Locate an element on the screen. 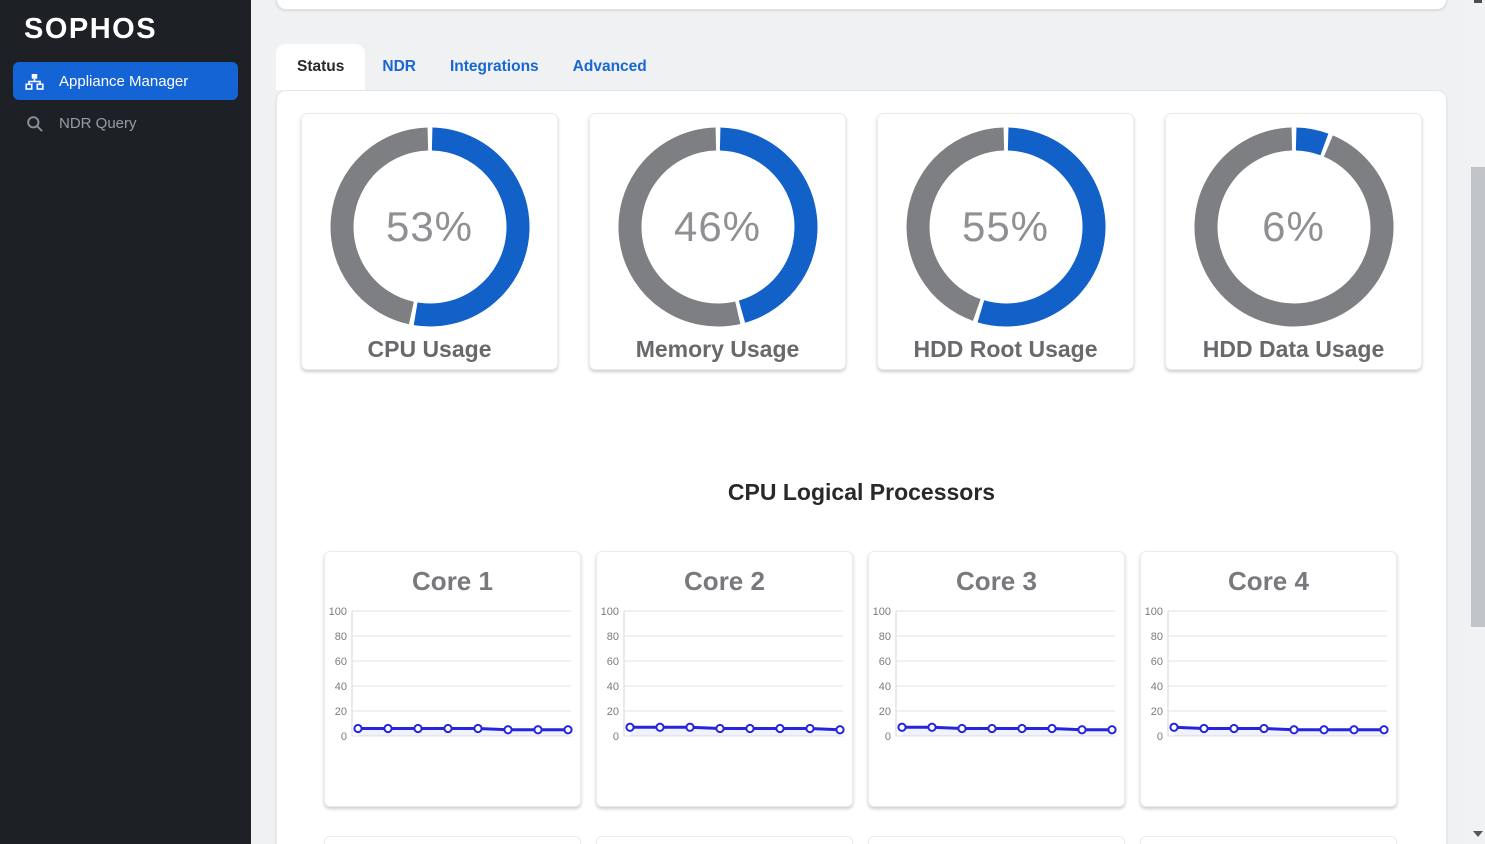 Image resolution: width=1485 pixels, height=844 pixels. gauge-value: 6% is located at coordinates (1293, 226).